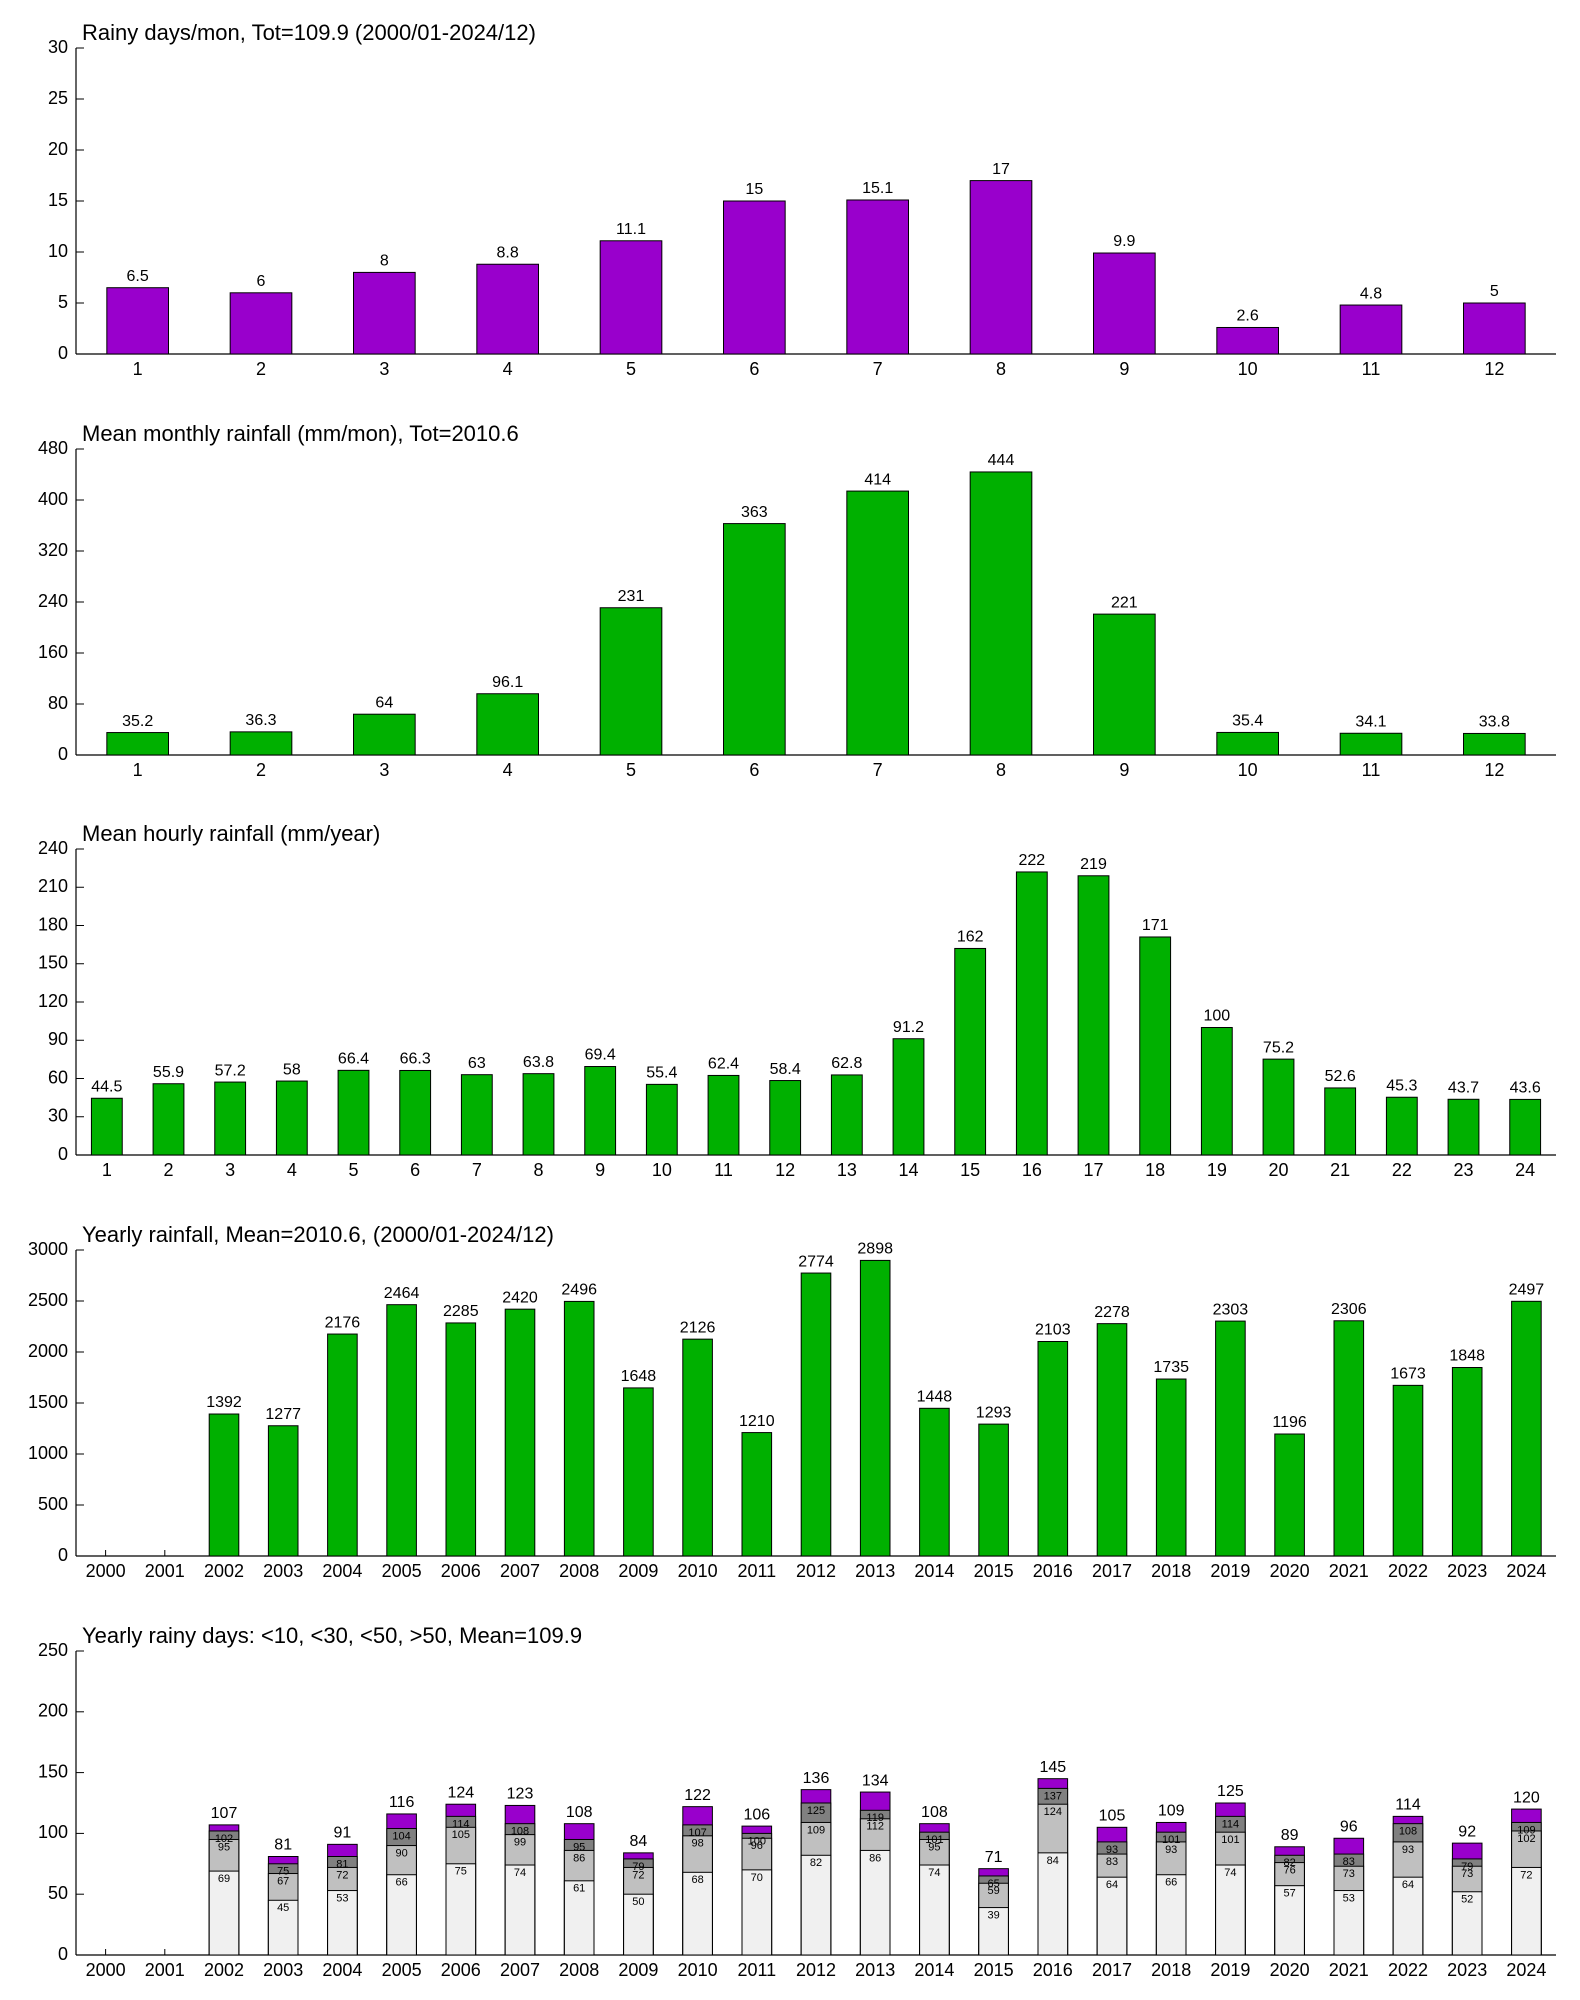 The height and width of the screenshot is (2000, 1580). Describe the element at coordinates (697, 1844) in the screenshot. I see `data-label: 98` at that location.